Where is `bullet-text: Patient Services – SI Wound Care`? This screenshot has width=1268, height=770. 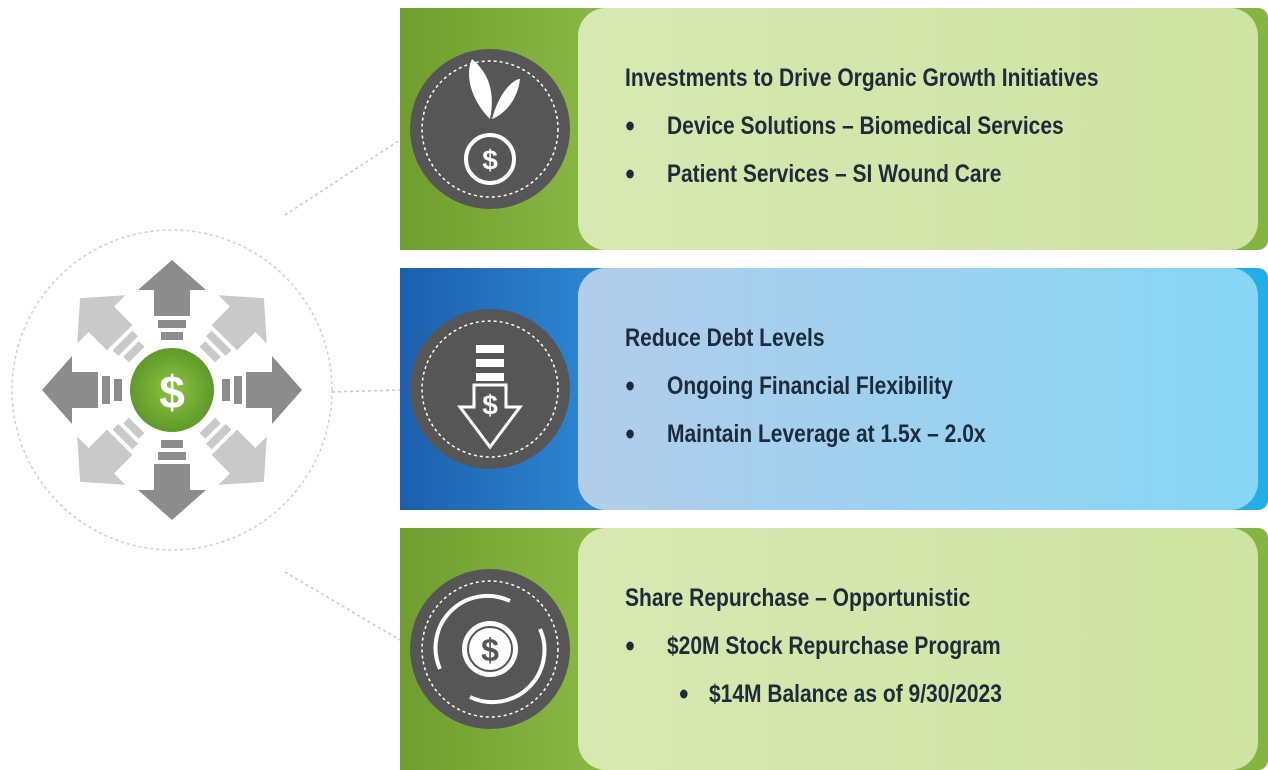 bullet-text: Patient Services – SI Wound Care is located at coordinates (834, 173).